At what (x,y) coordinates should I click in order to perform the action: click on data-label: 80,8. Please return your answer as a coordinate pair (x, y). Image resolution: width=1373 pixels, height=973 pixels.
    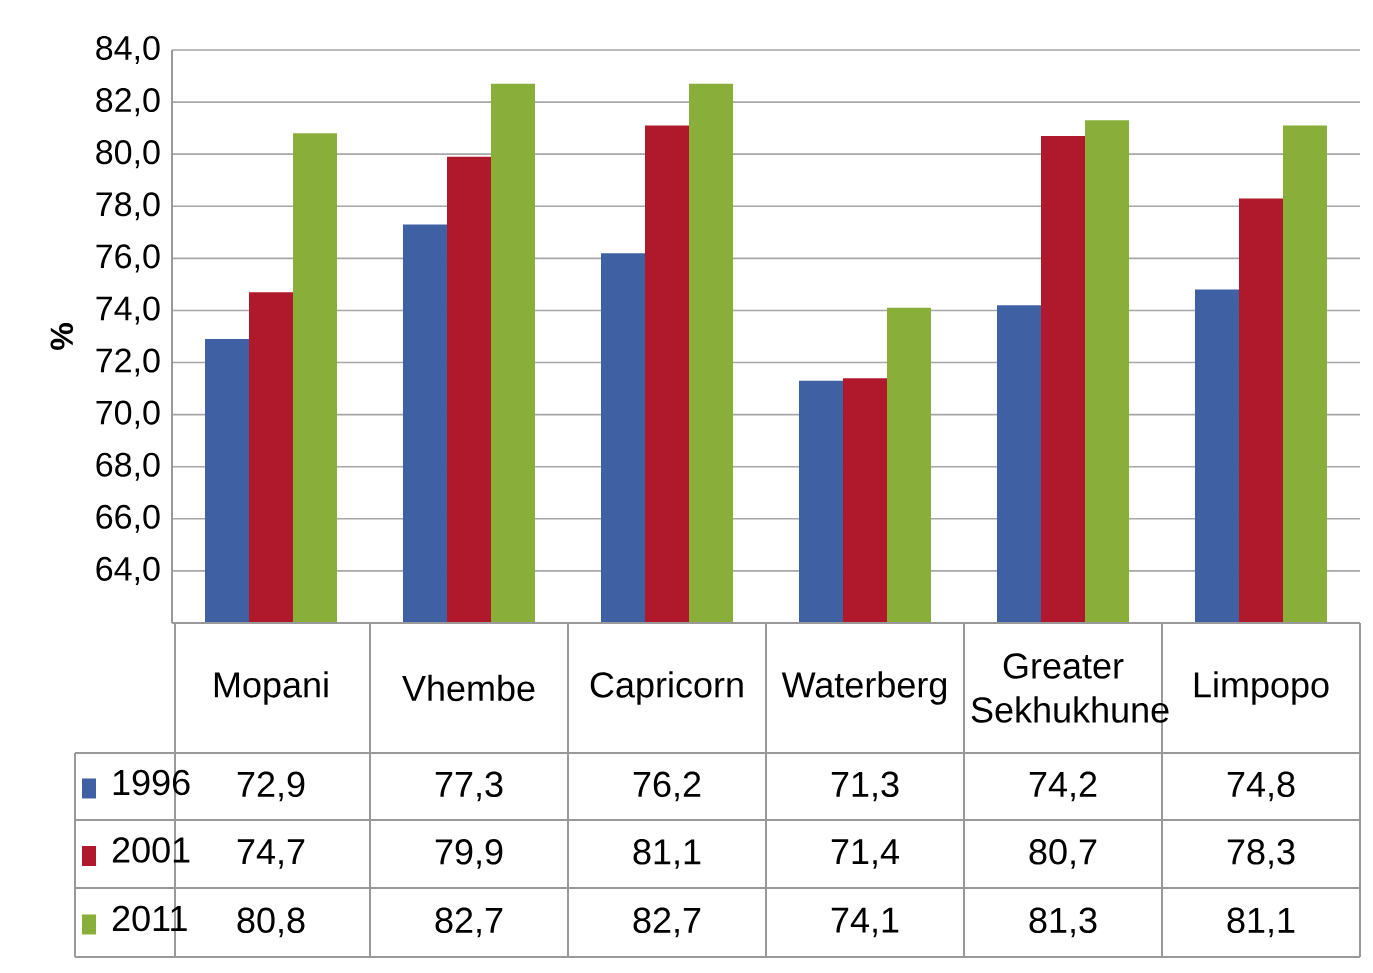
    Looking at the image, I should click on (271, 922).